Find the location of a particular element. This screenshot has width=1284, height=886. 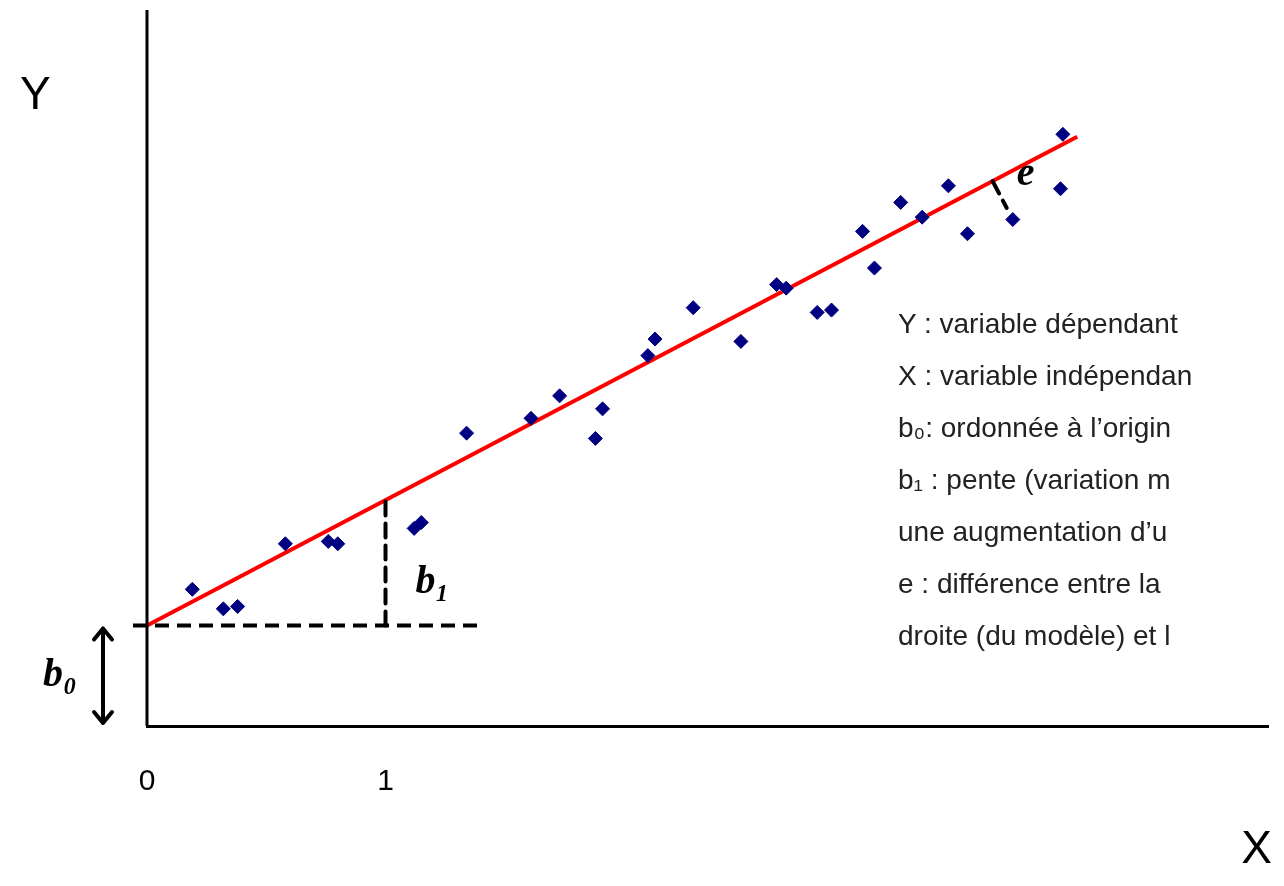

annotation: Y : variable dépendant is located at coordinates (1038, 324).